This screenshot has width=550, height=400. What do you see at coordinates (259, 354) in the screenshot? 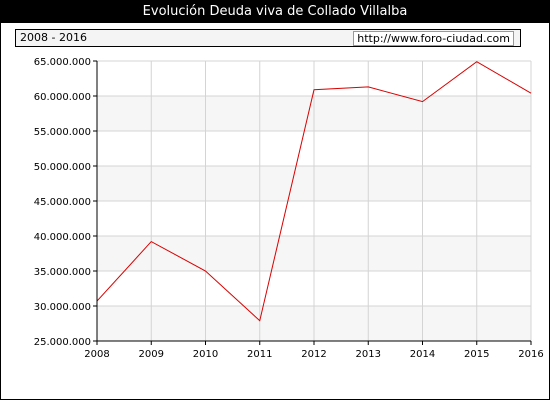
I see `x-tick-label: 2011` at bounding box center [259, 354].